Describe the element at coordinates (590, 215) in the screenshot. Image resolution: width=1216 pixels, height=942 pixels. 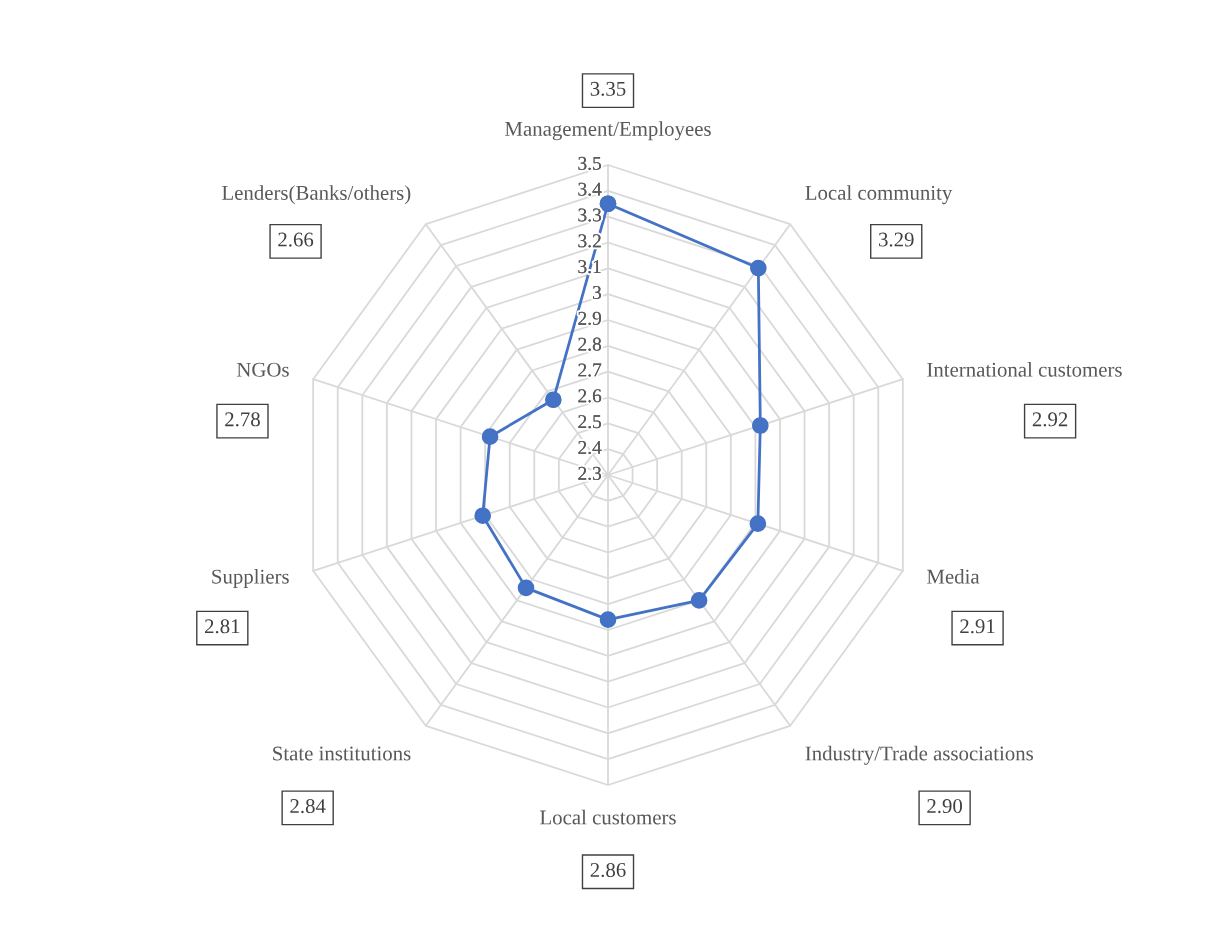
I see `y-tick-label: 3.3` at that location.